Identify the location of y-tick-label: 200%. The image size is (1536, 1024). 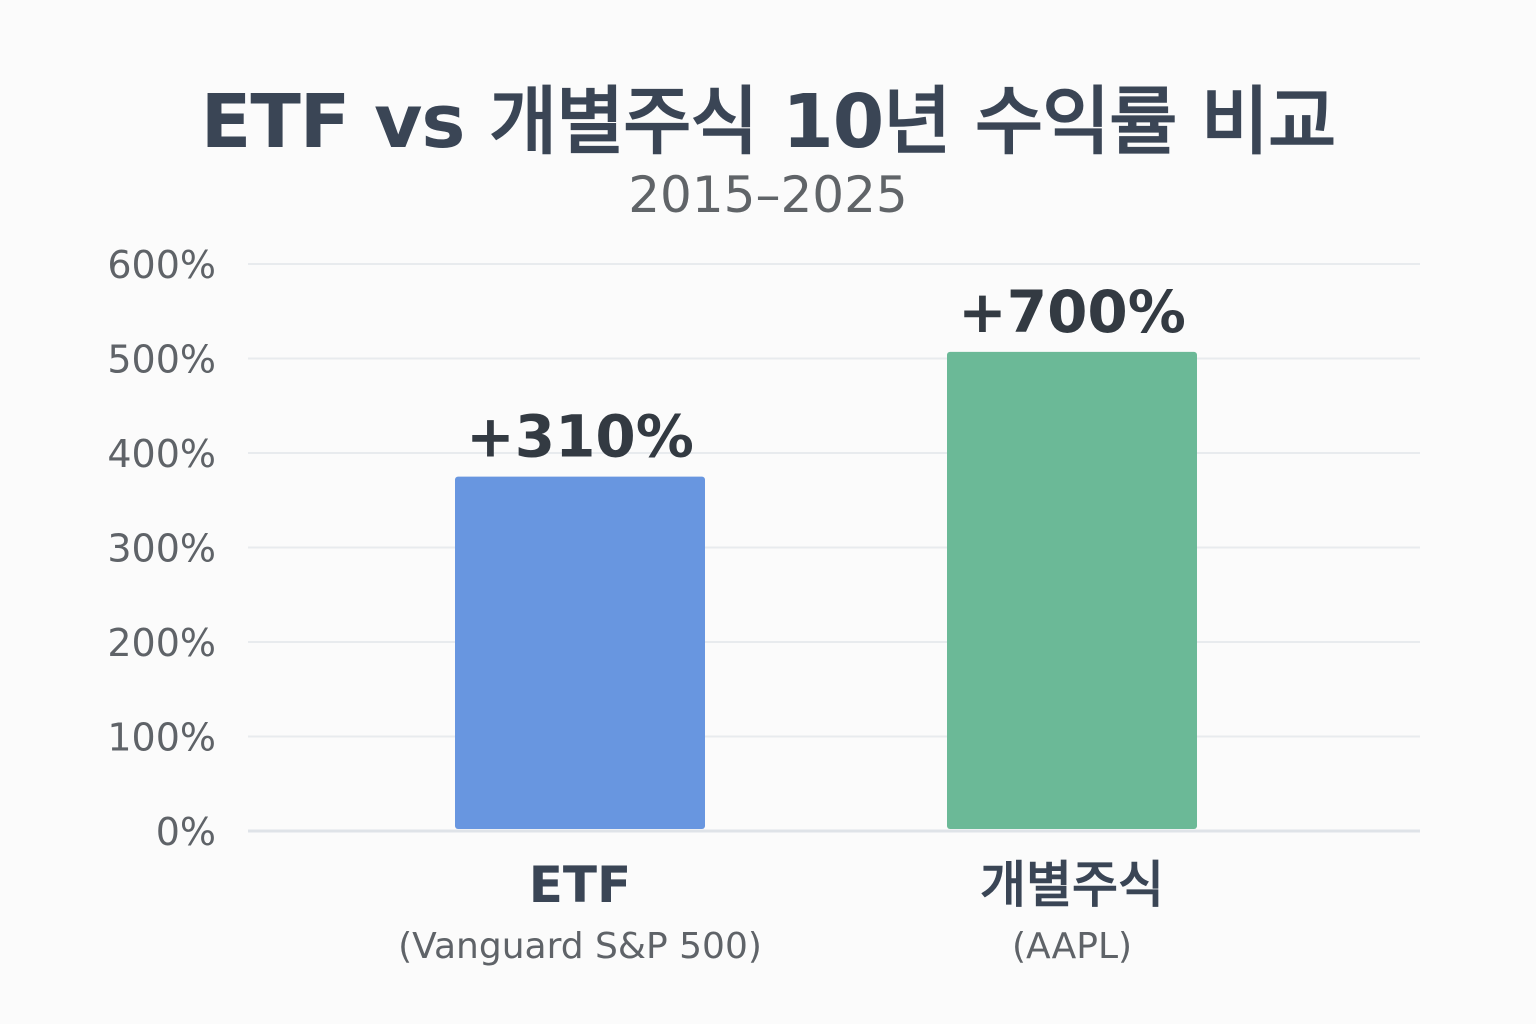
(161, 643).